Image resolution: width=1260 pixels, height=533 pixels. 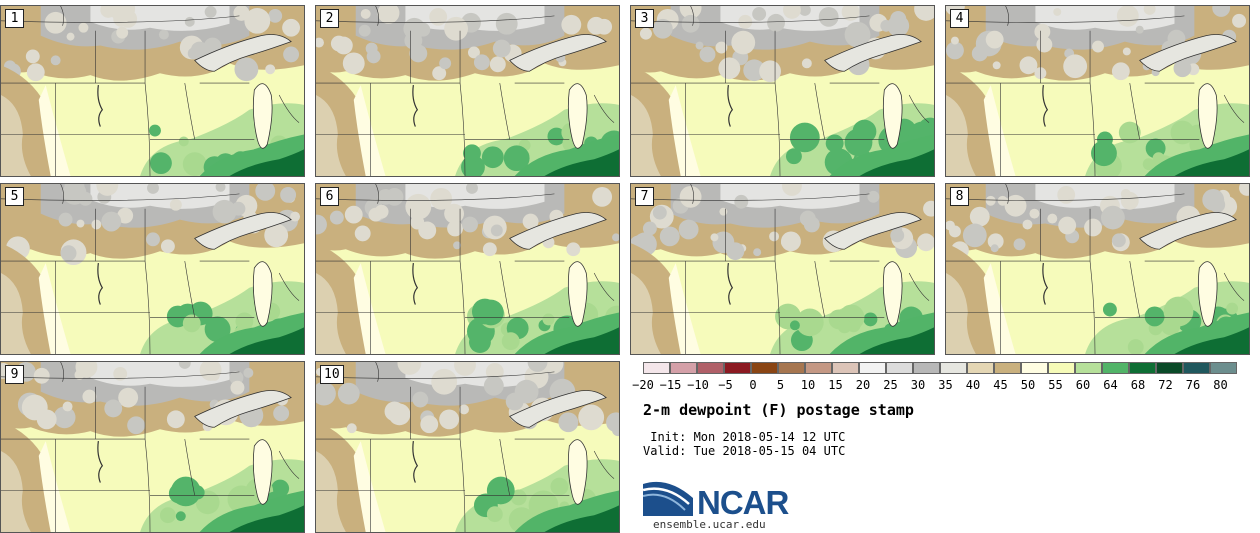 I want to click on map-panel: 2, so click(x=467, y=91).